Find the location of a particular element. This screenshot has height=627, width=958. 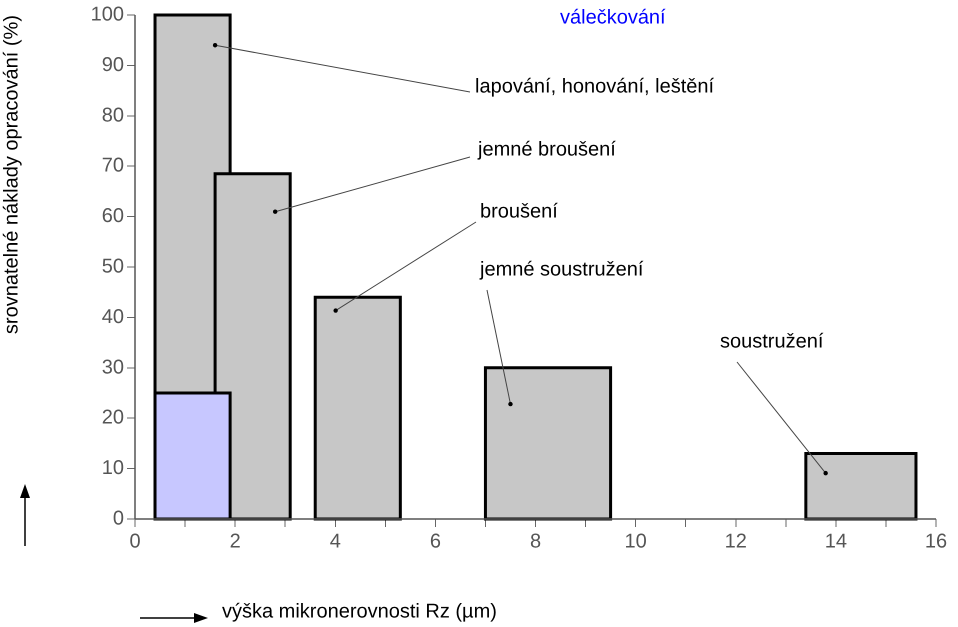

y-tick-label: 40 is located at coordinates (113, 317).